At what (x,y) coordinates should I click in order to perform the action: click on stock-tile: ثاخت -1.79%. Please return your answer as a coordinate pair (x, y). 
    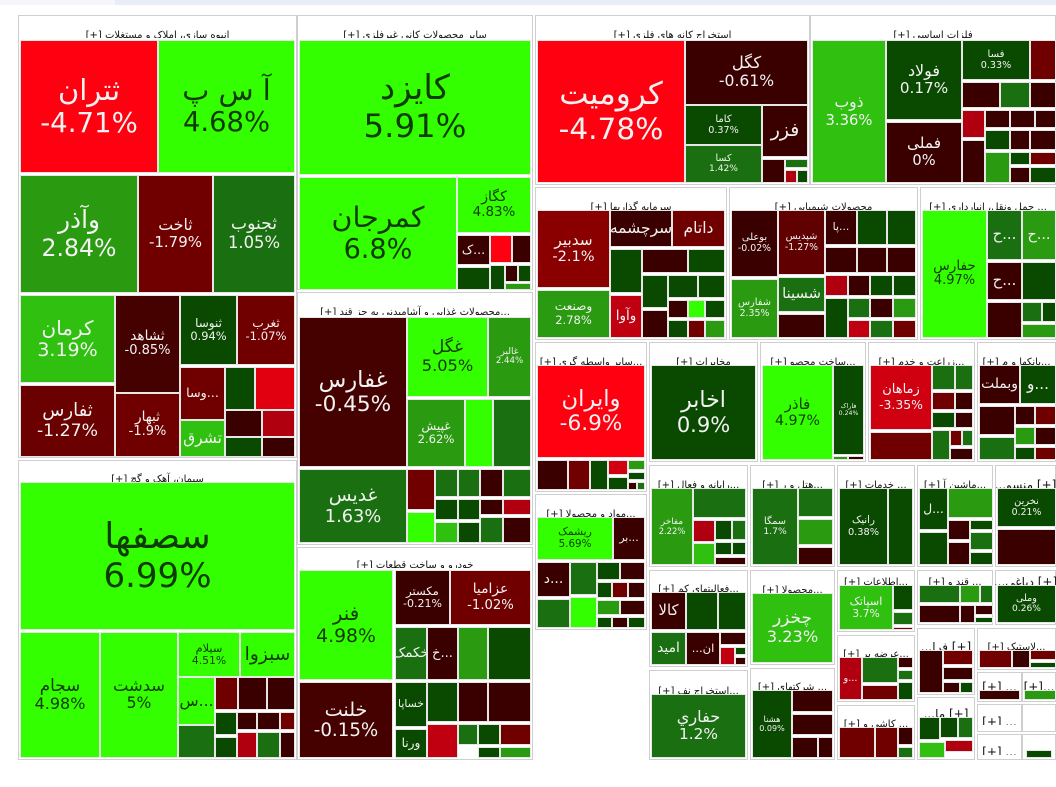
    Looking at the image, I should click on (175, 234).